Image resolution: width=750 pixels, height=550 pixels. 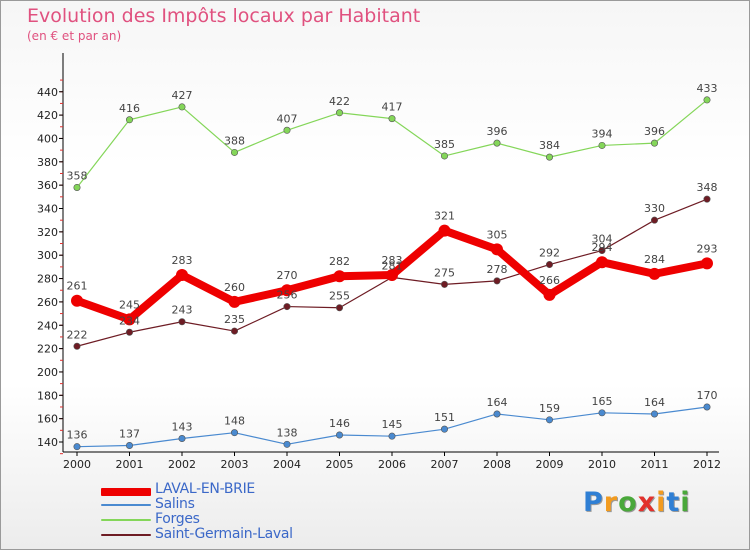 I want to click on data-label-laval-en-brie: 270, so click(x=287, y=275).